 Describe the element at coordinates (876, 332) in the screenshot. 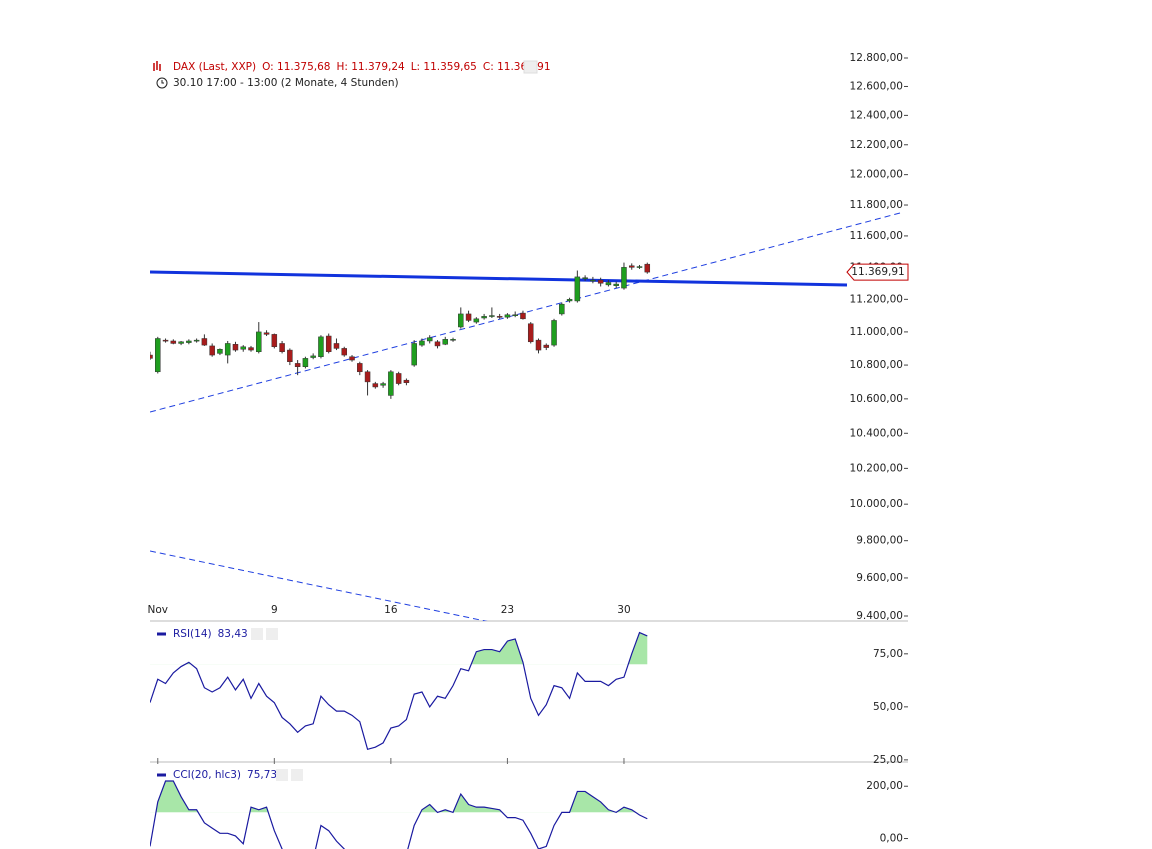

I see `y-tick-label: 11.000,00` at that location.